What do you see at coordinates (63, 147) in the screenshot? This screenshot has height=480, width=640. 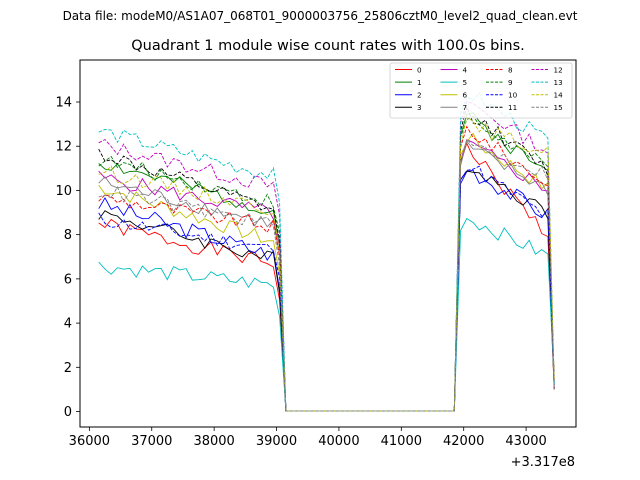 I see `y-tick-label: 12` at bounding box center [63, 147].